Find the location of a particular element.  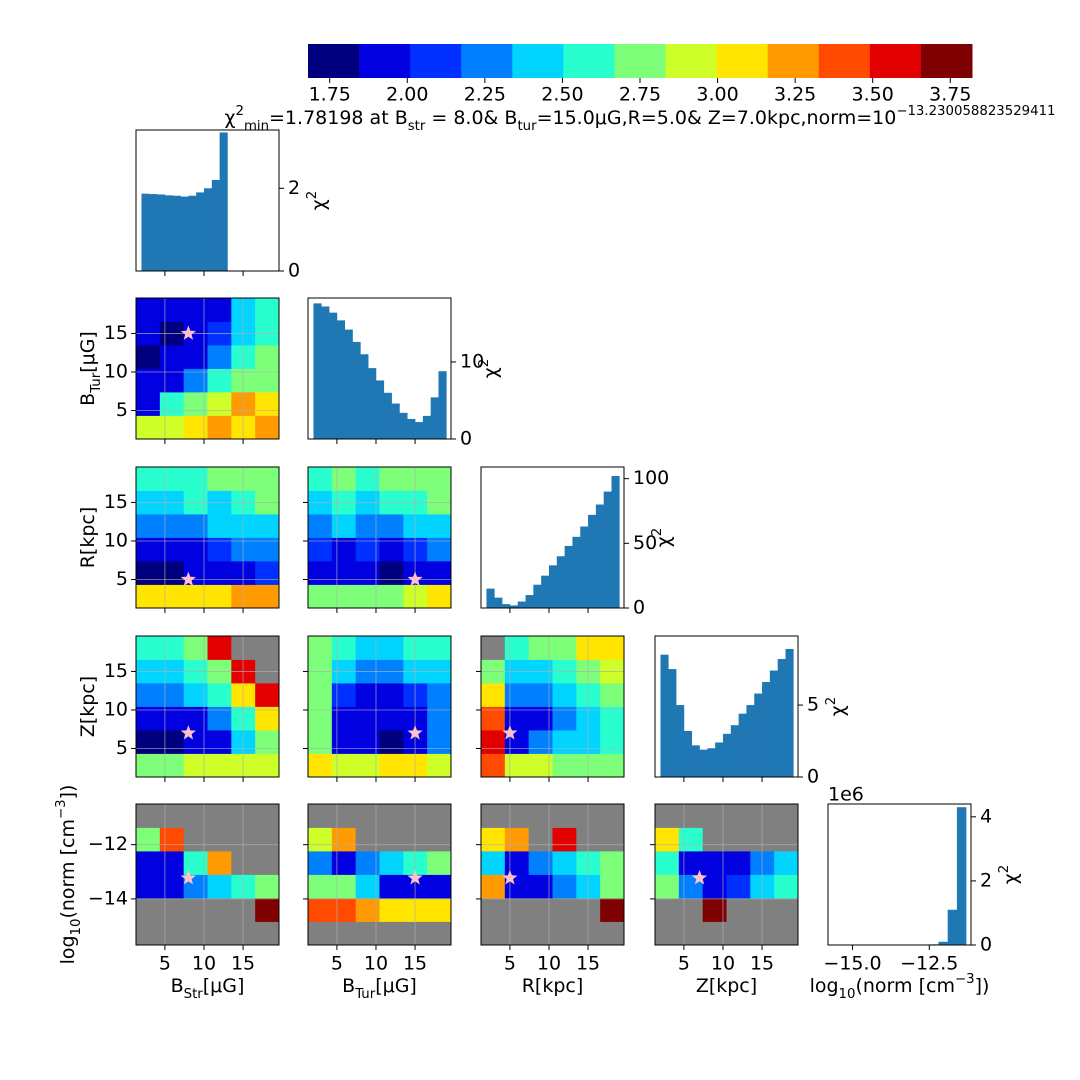

y-tick-label: 2 is located at coordinates (294, 188).